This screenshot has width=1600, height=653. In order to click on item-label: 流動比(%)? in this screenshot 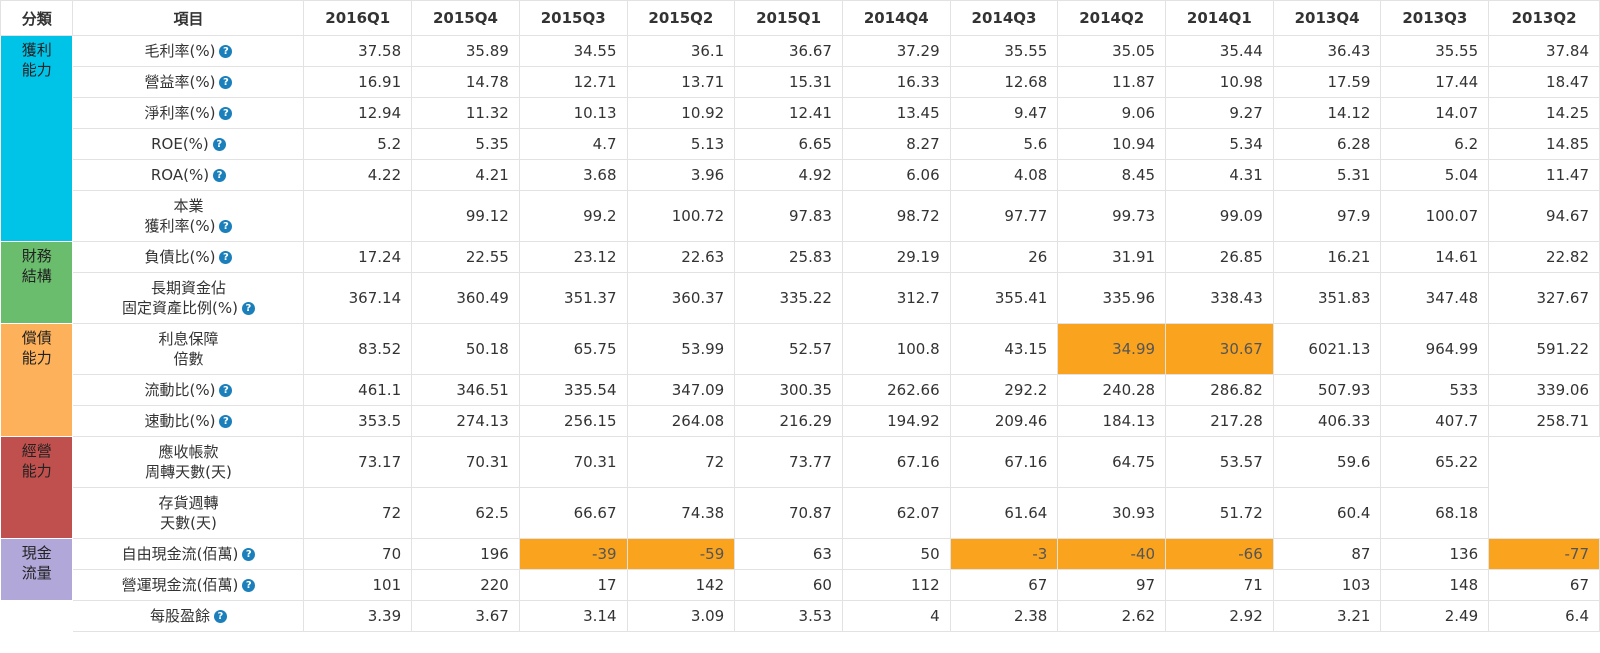, I will do `click(188, 390)`.